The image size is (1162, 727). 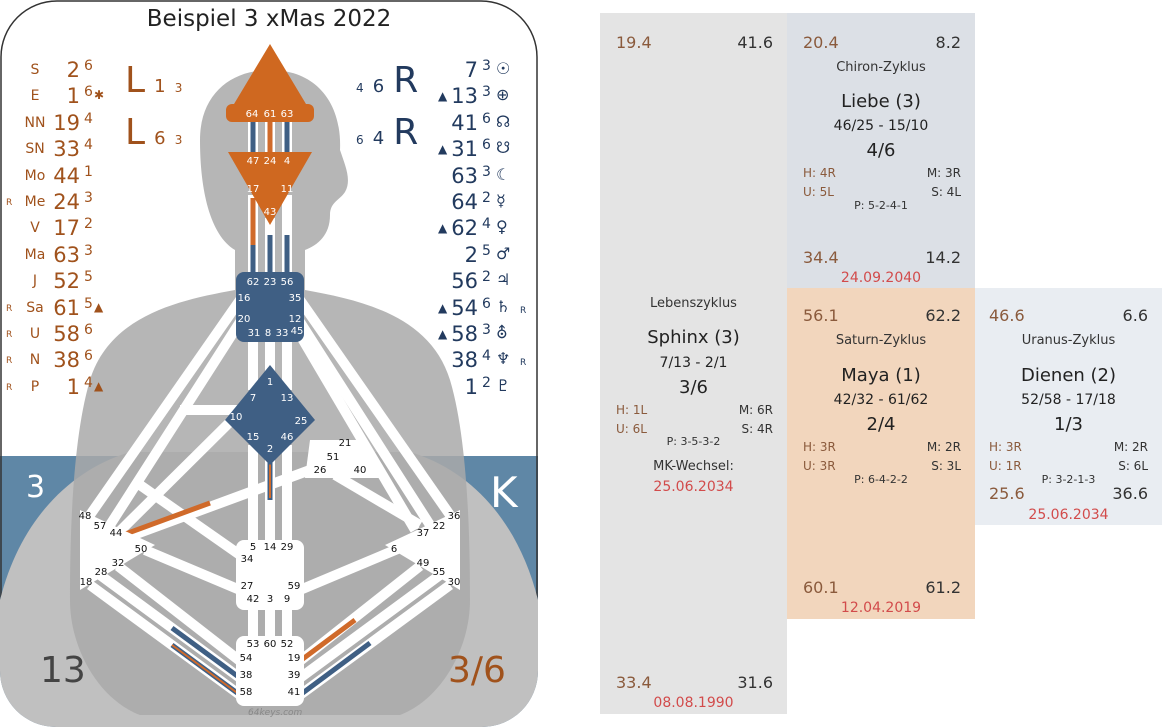 I want to click on planet-gate: 62, so click(x=464, y=228).